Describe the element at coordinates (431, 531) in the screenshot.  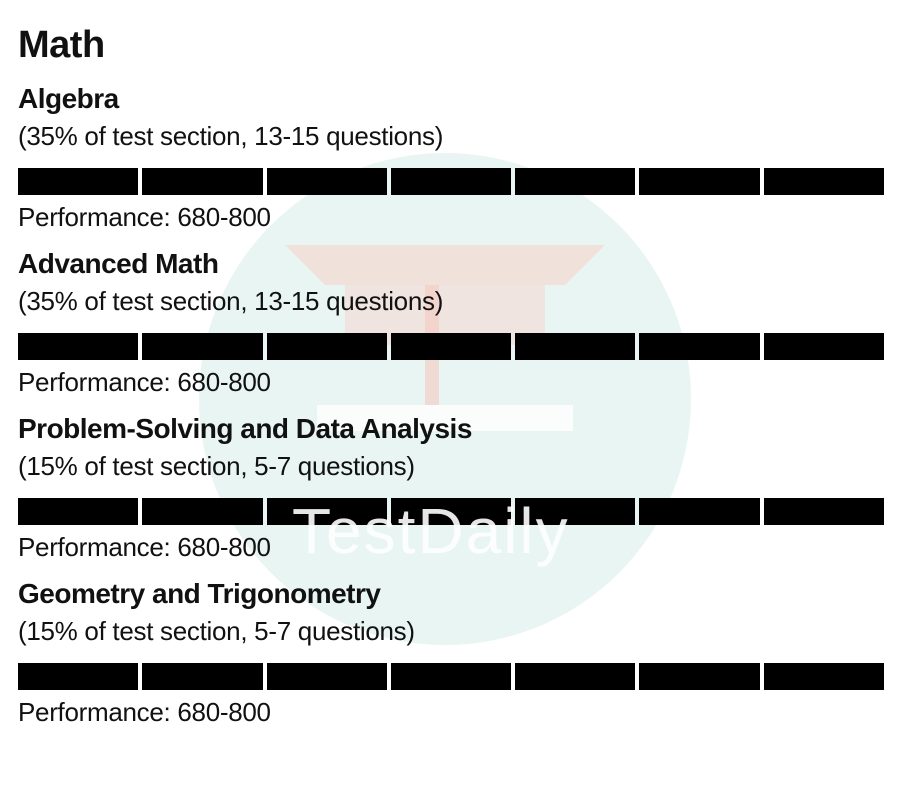
I see `watermark-text: TestDaily` at that location.